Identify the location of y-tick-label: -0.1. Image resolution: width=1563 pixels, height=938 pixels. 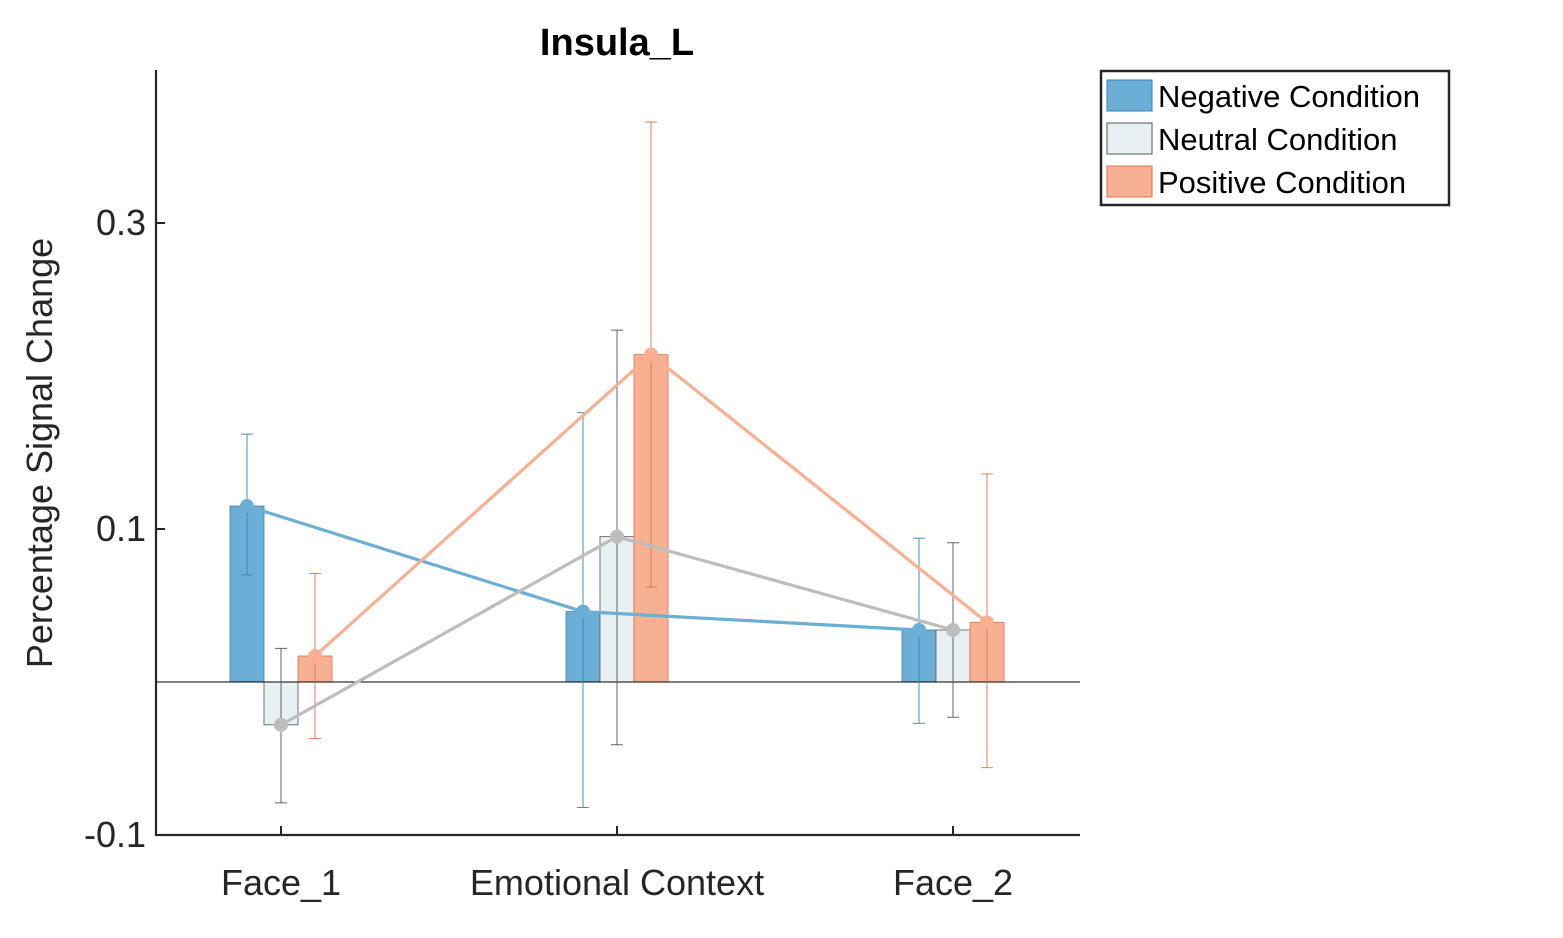
(115, 834).